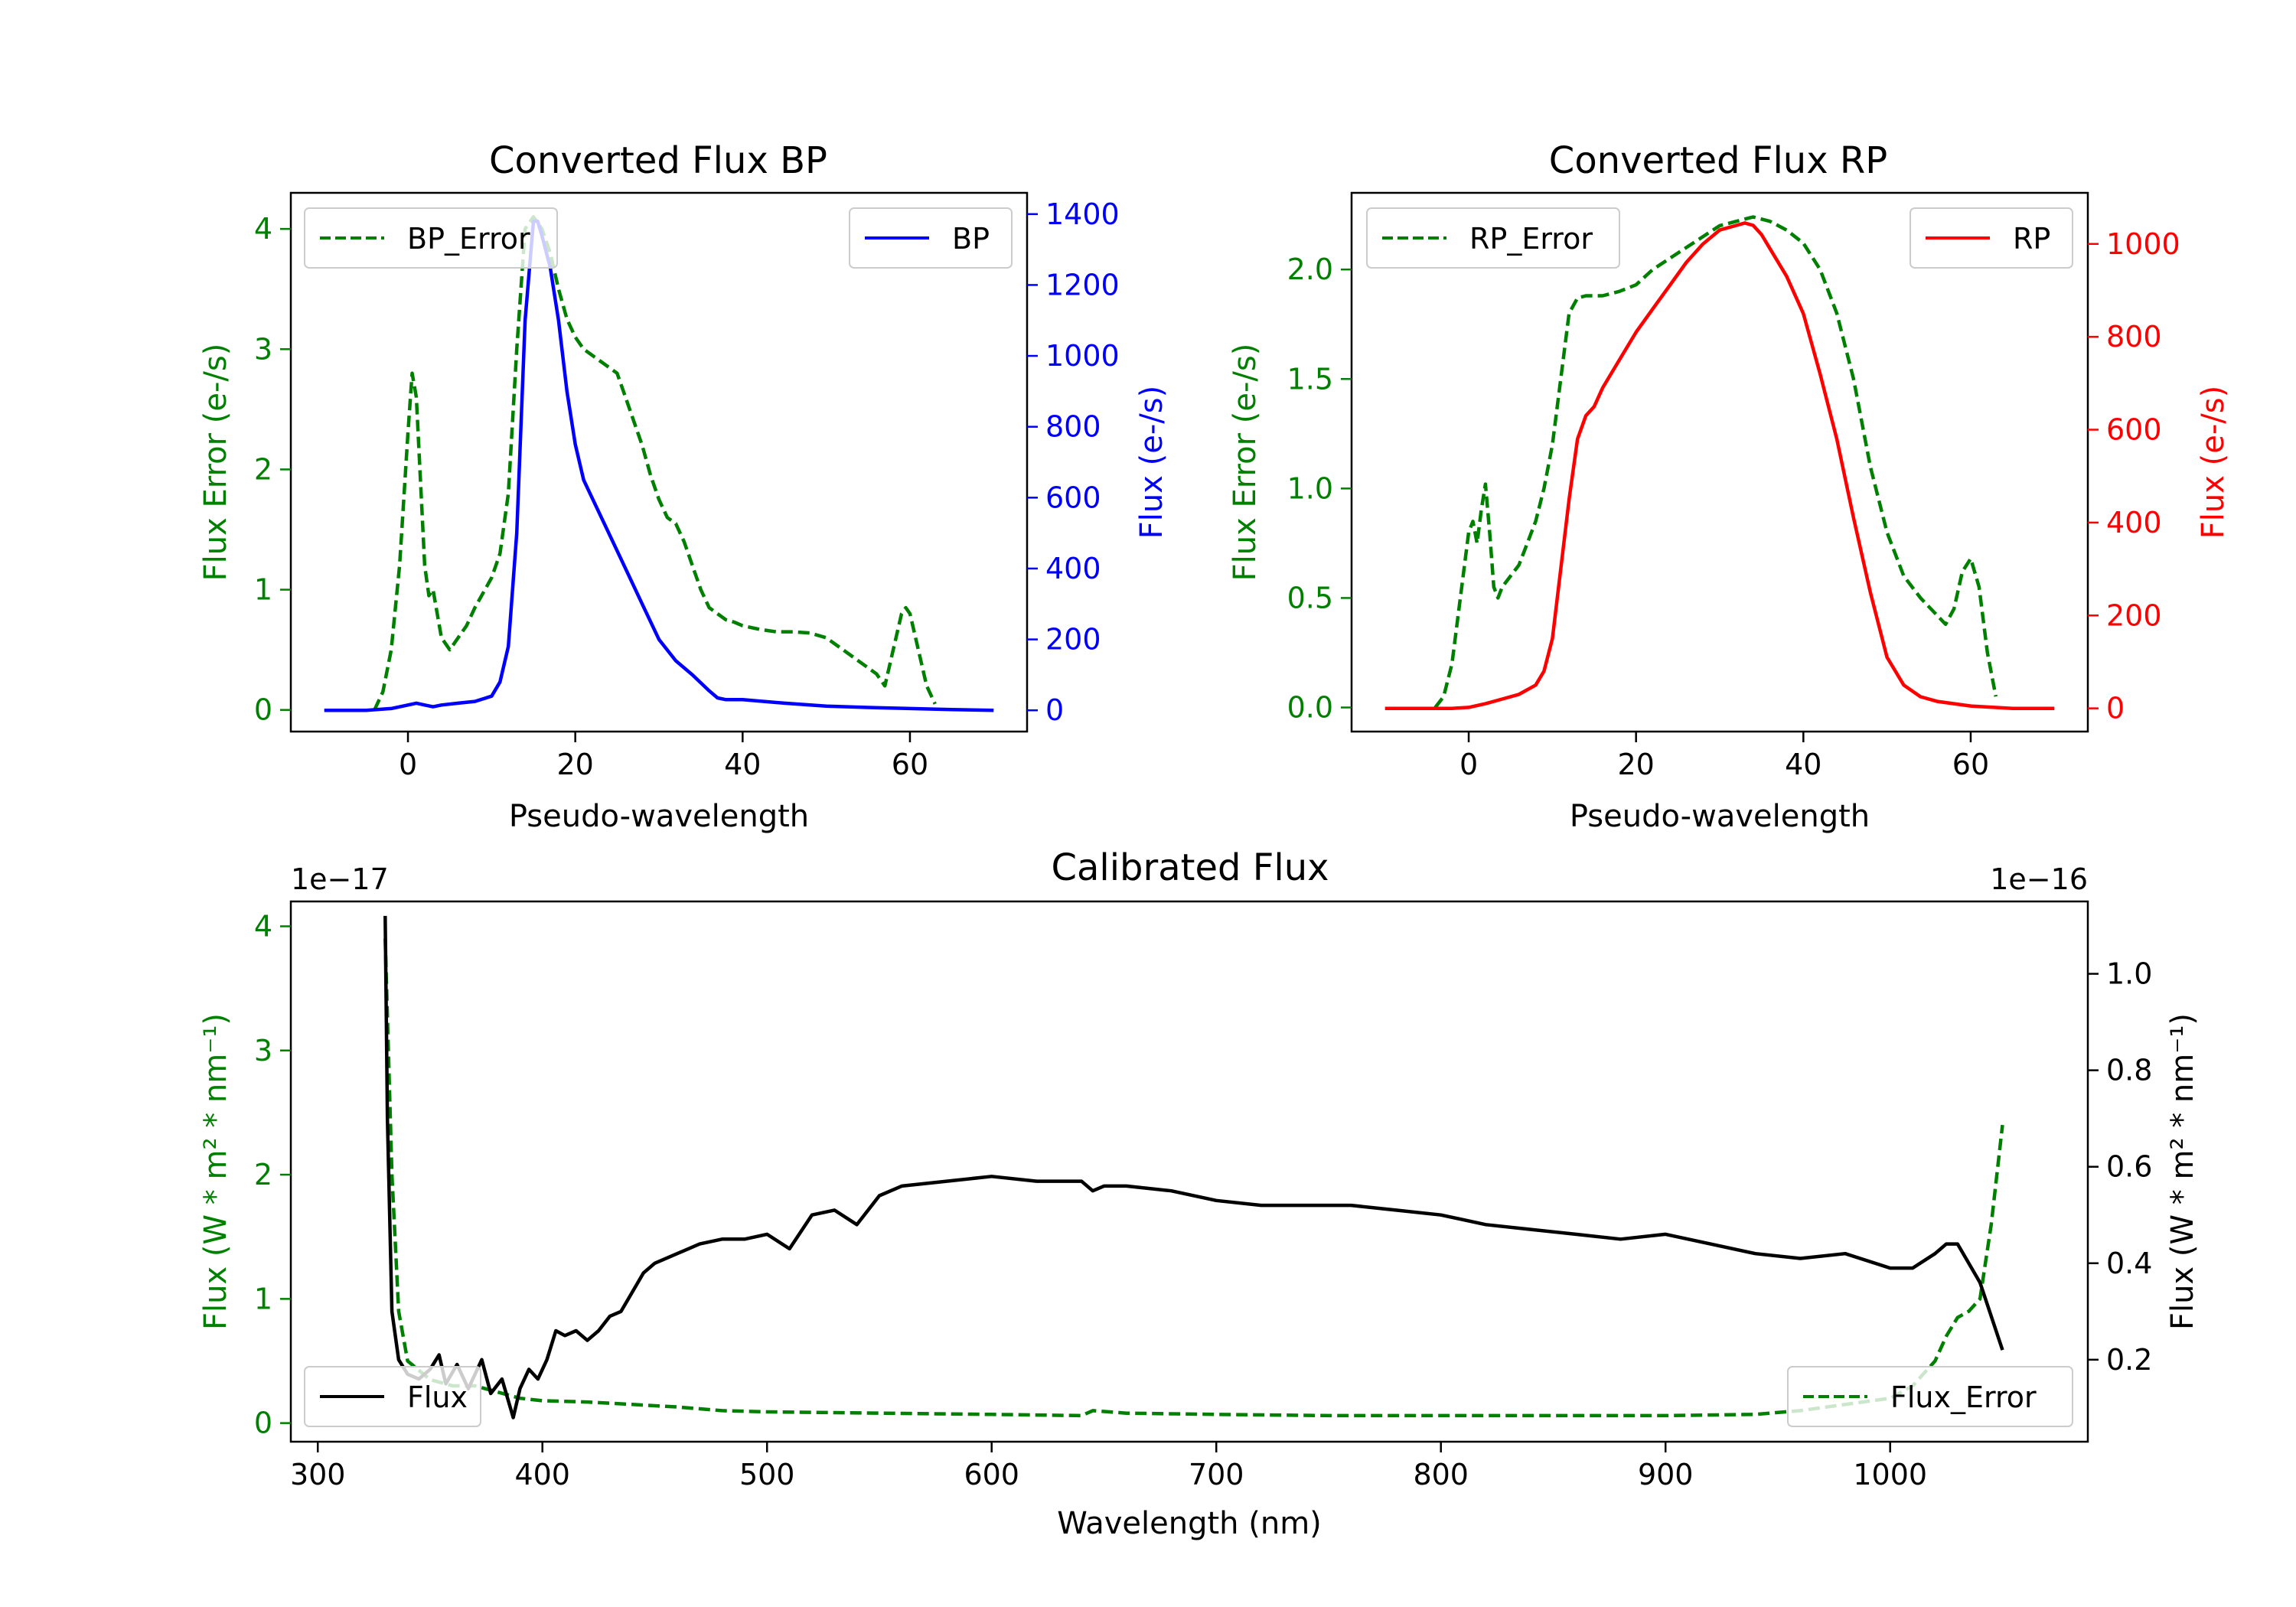 The image size is (2296, 1607). I want to click on rp-legend-left: RP_Error, so click(1493, 238).